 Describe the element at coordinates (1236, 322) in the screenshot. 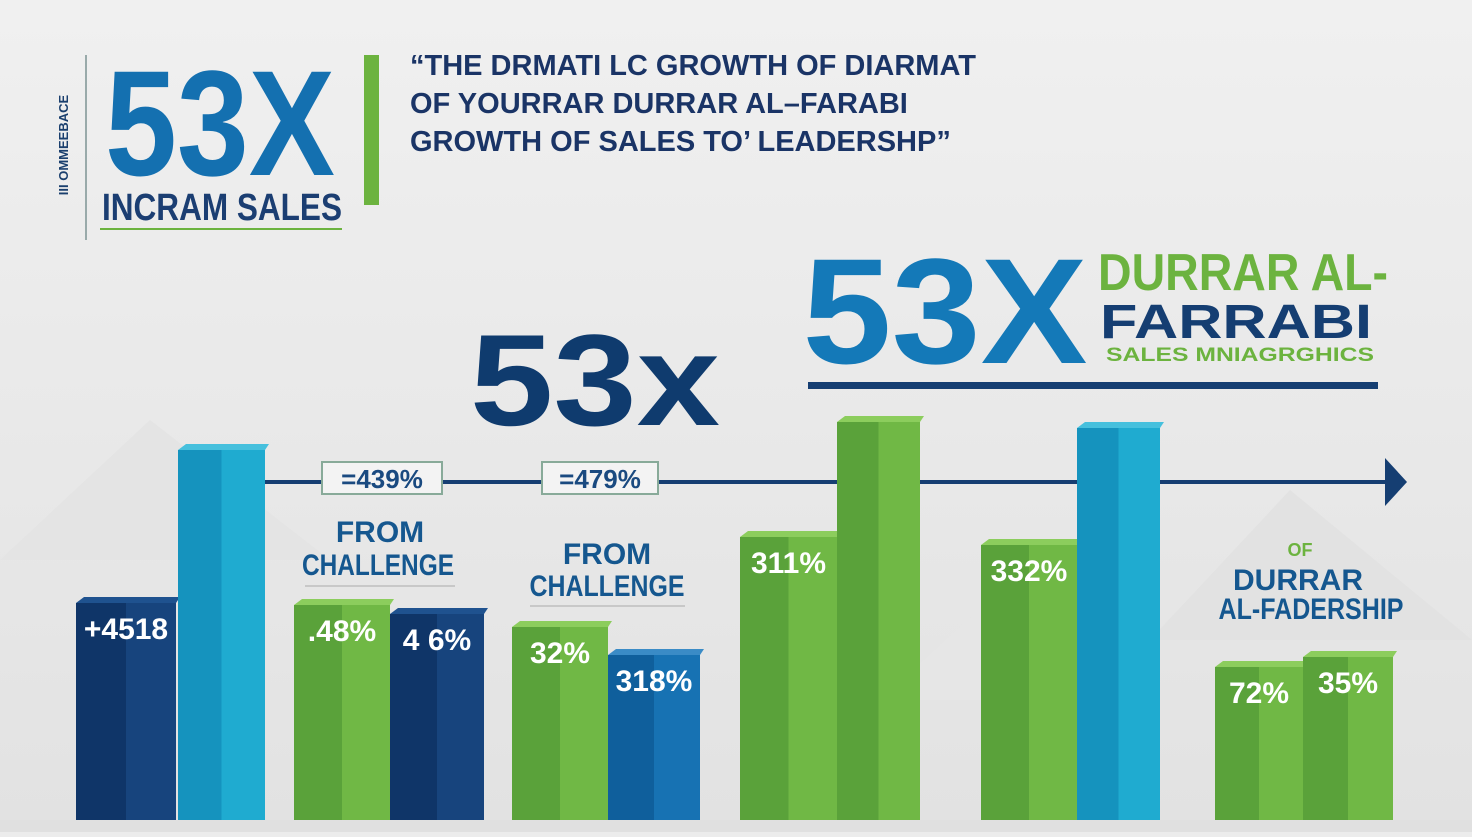

I see `brand-line: FARRABI` at that location.